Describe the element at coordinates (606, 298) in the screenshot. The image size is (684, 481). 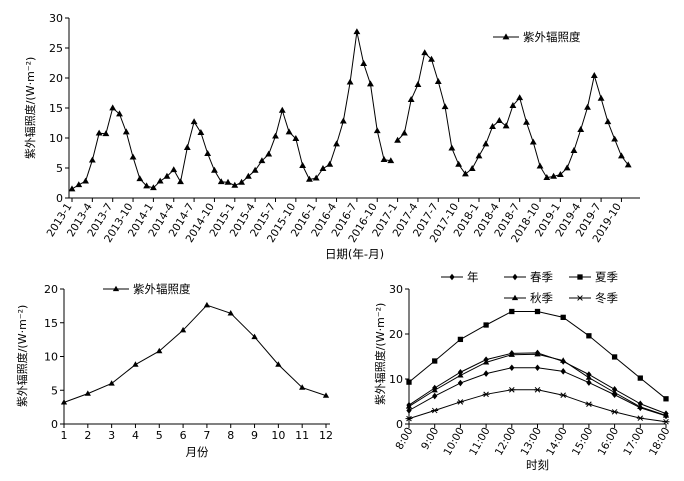
I see `legend-label: 冬季` at that location.